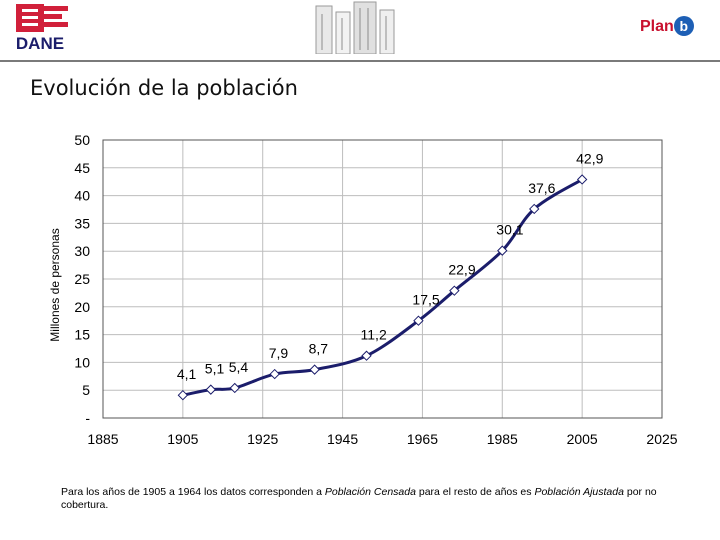 Image resolution: width=720 pixels, height=540 pixels. I want to click on header: DANE Plan b, so click(360, 31).